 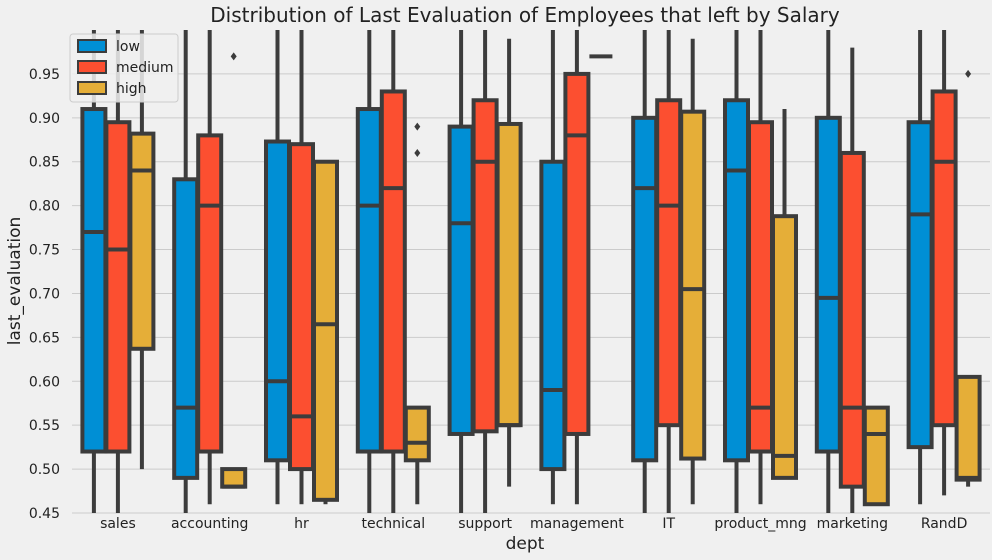 What do you see at coordinates (44, 207) in the screenshot?
I see `y-tick-label: 0.80` at bounding box center [44, 207].